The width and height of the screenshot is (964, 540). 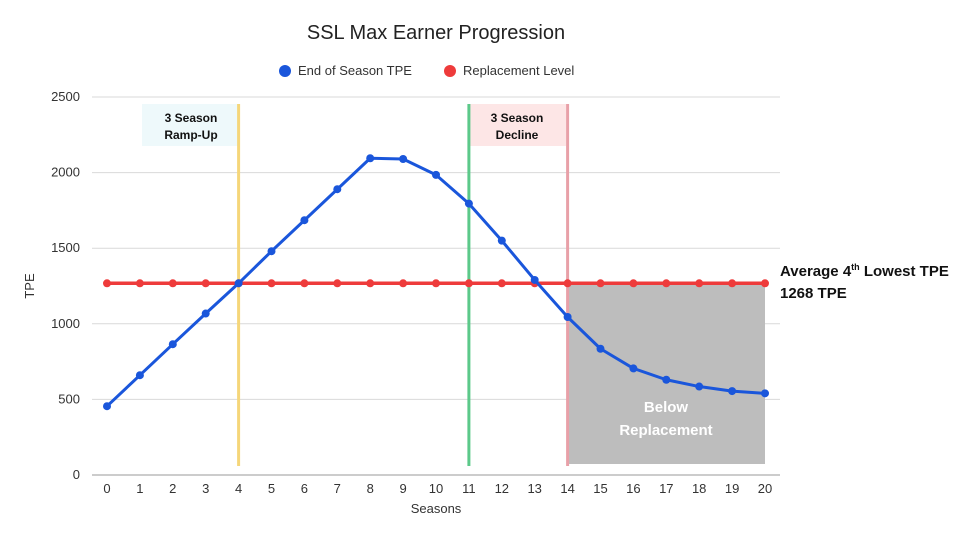 What do you see at coordinates (402, 488) in the screenshot?
I see `x-tick-9: 9` at bounding box center [402, 488].